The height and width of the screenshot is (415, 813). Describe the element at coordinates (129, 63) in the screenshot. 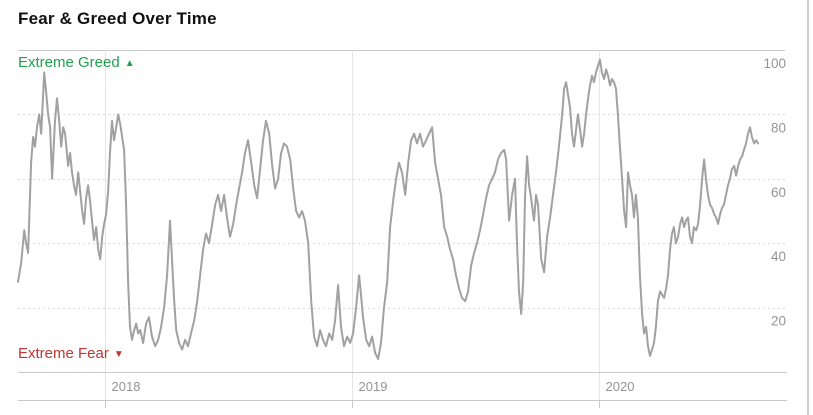

I see `greed-arrow-up-icon: ▲` at that location.